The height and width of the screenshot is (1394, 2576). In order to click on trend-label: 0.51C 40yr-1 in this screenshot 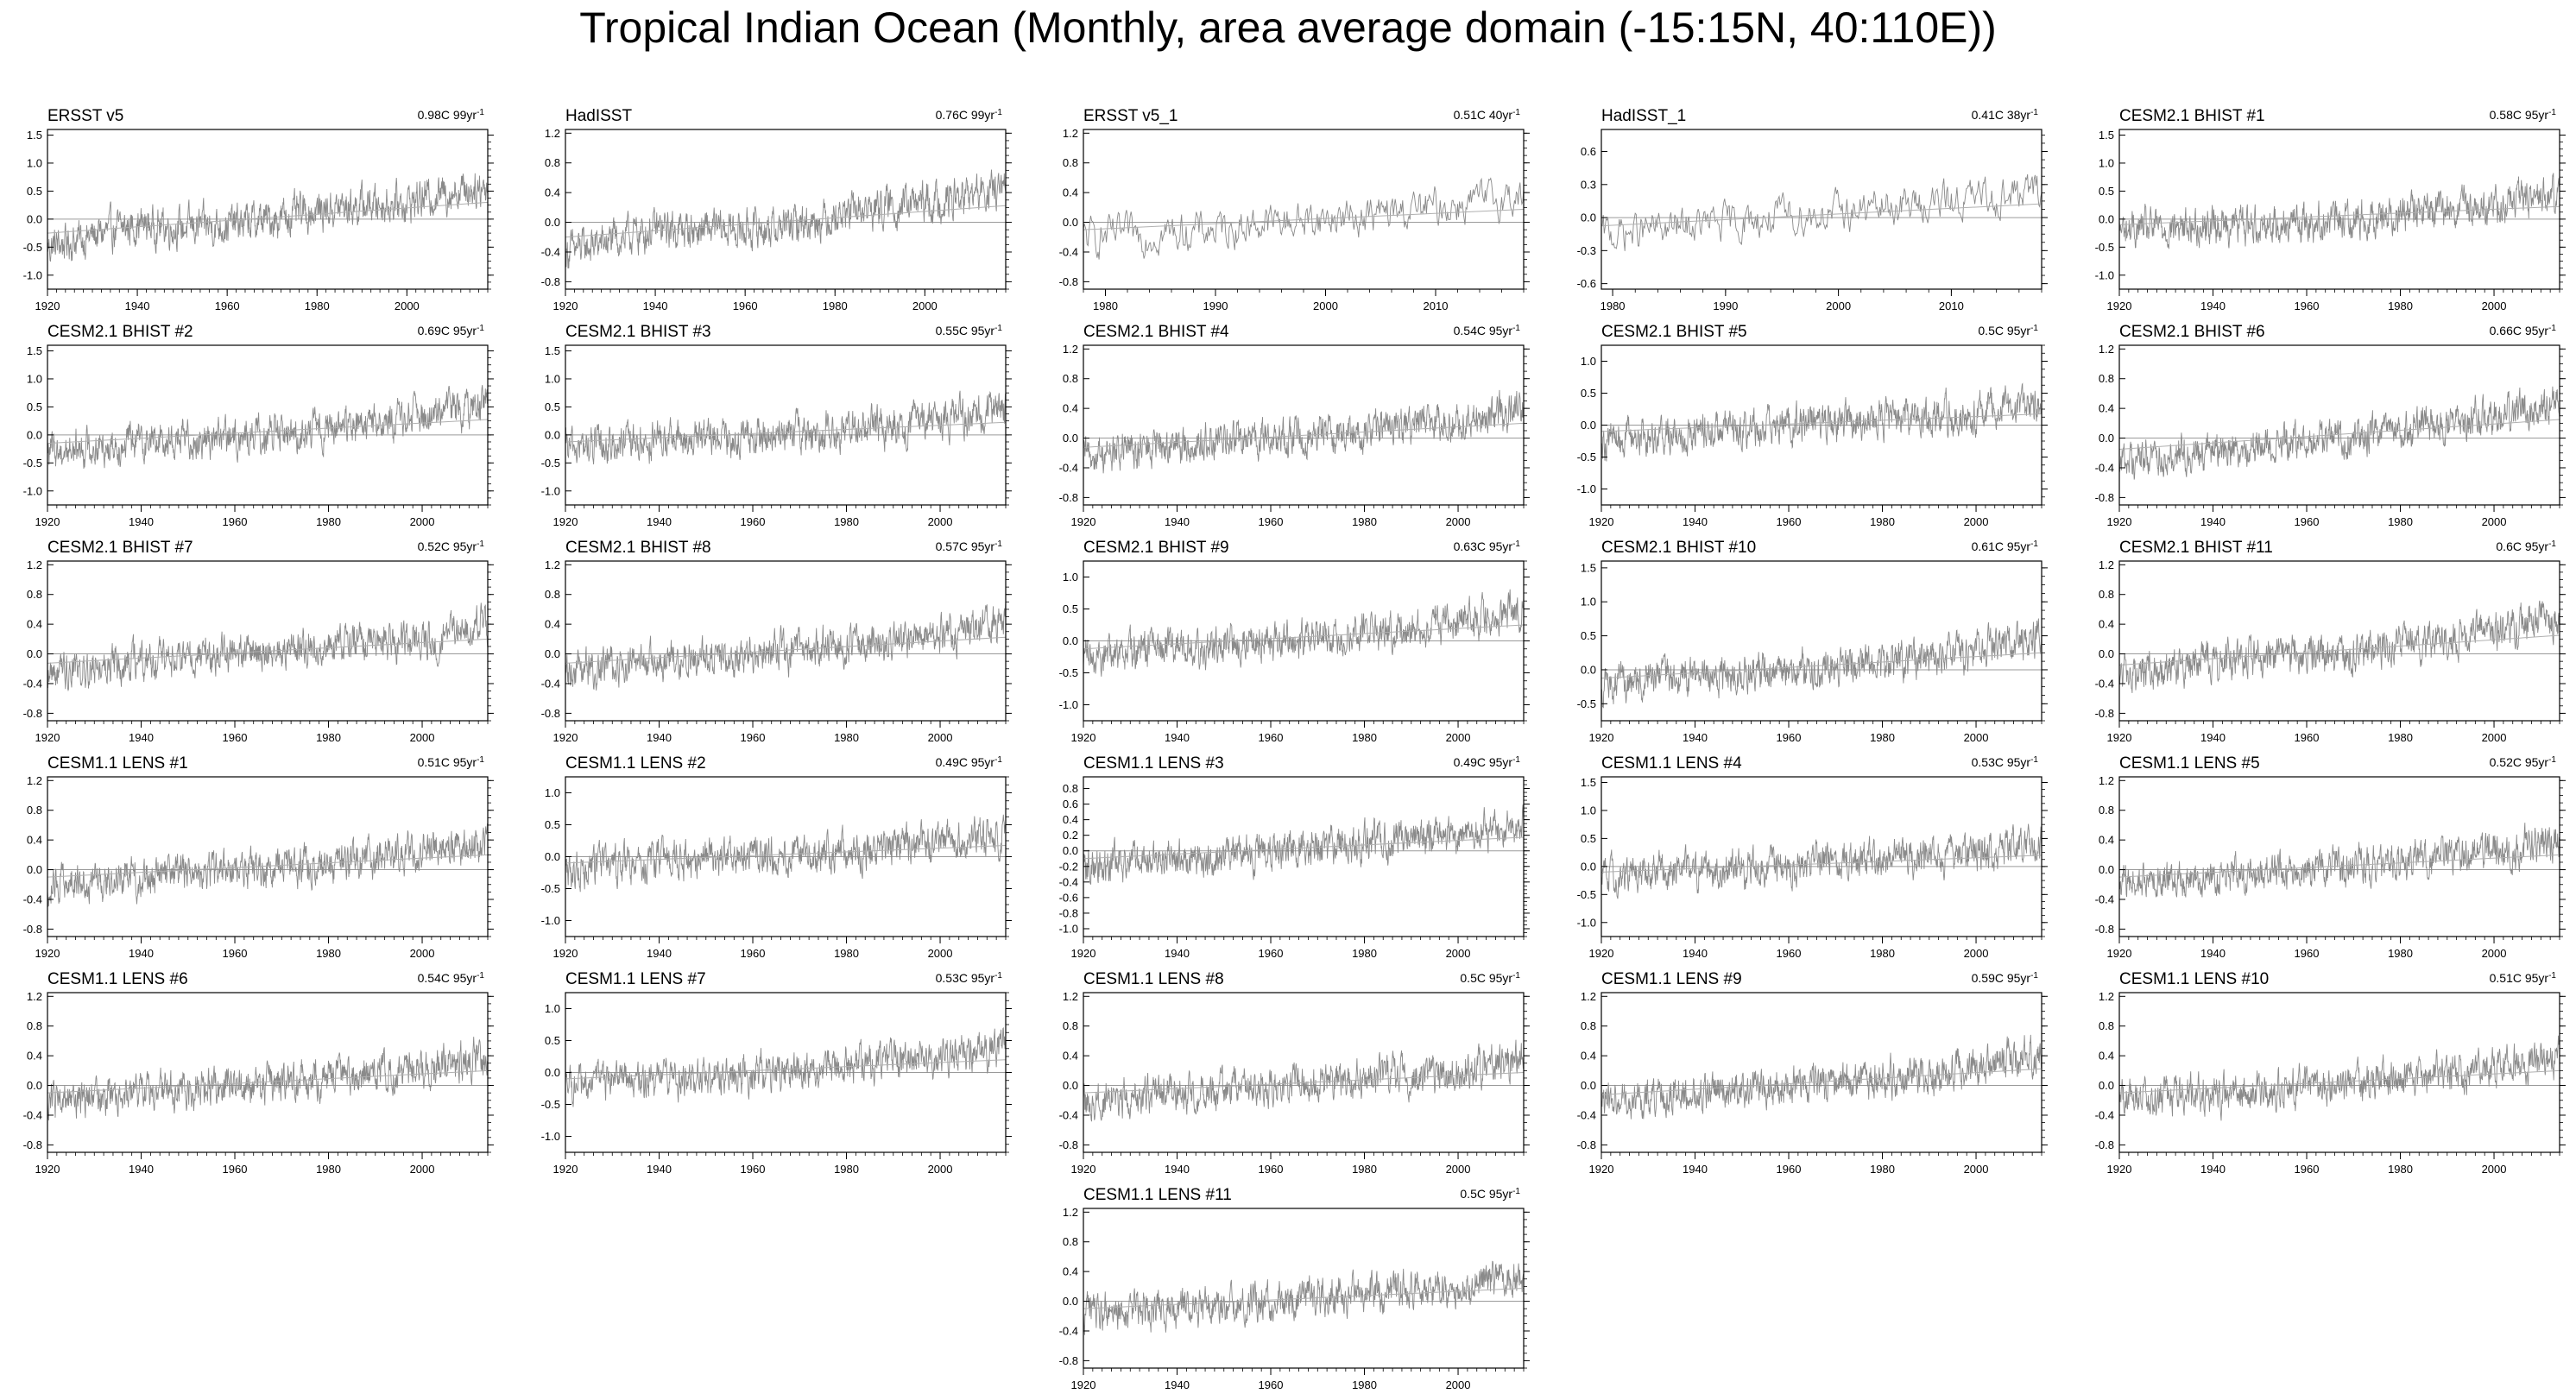, I will do `click(1487, 115)`.